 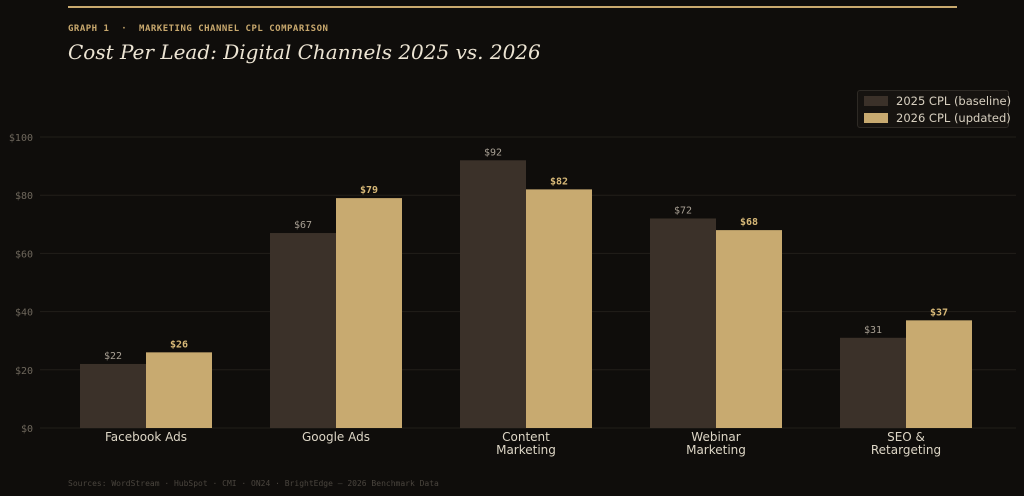 What do you see at coordinates (146, 437) in the screenshot?
I see `x-category-label: Facebook Ads` at bounding box center [146, 437].